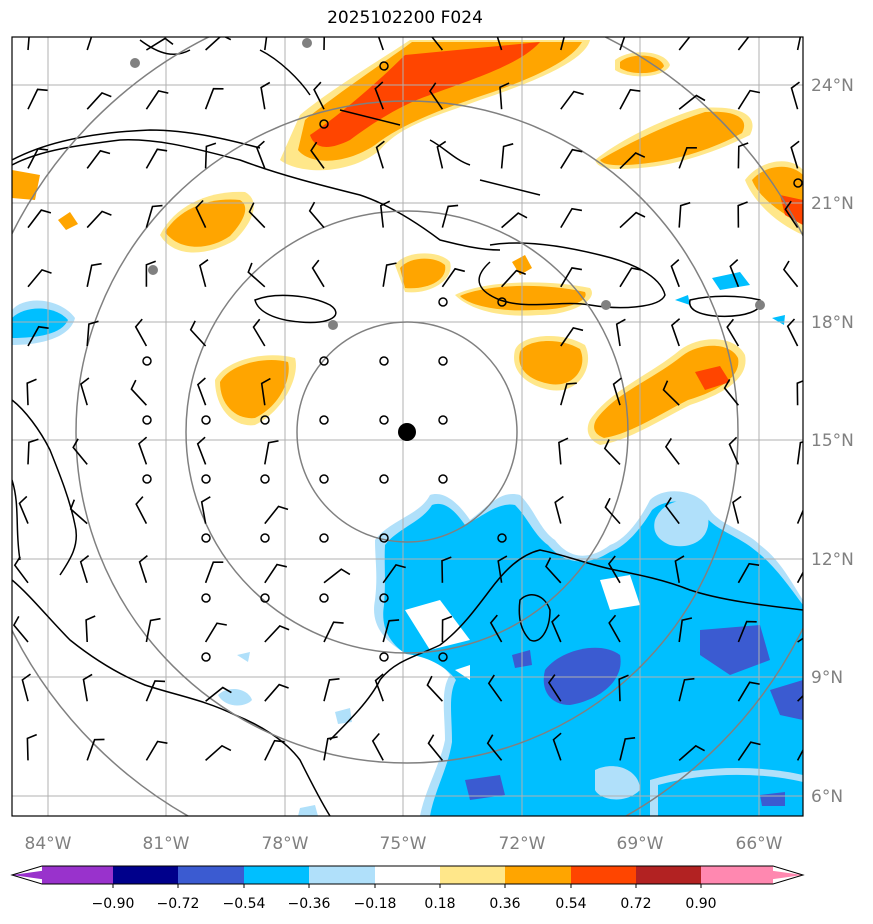 This screenshot has width=873, height=924. Describe the element at coordinates (635, 904) in the screenshot. I see `colorbar-tick: 0.72` at that location.